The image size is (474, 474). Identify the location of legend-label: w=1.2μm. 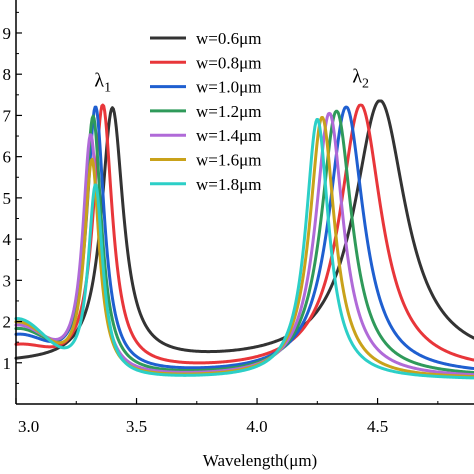
(228, 111).